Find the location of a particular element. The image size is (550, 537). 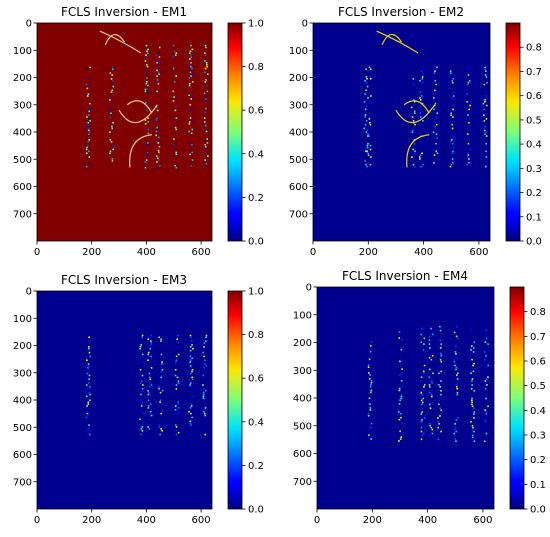

subplot-title: FCLS Inversion - EM3 is located at coordinates (124, 280).